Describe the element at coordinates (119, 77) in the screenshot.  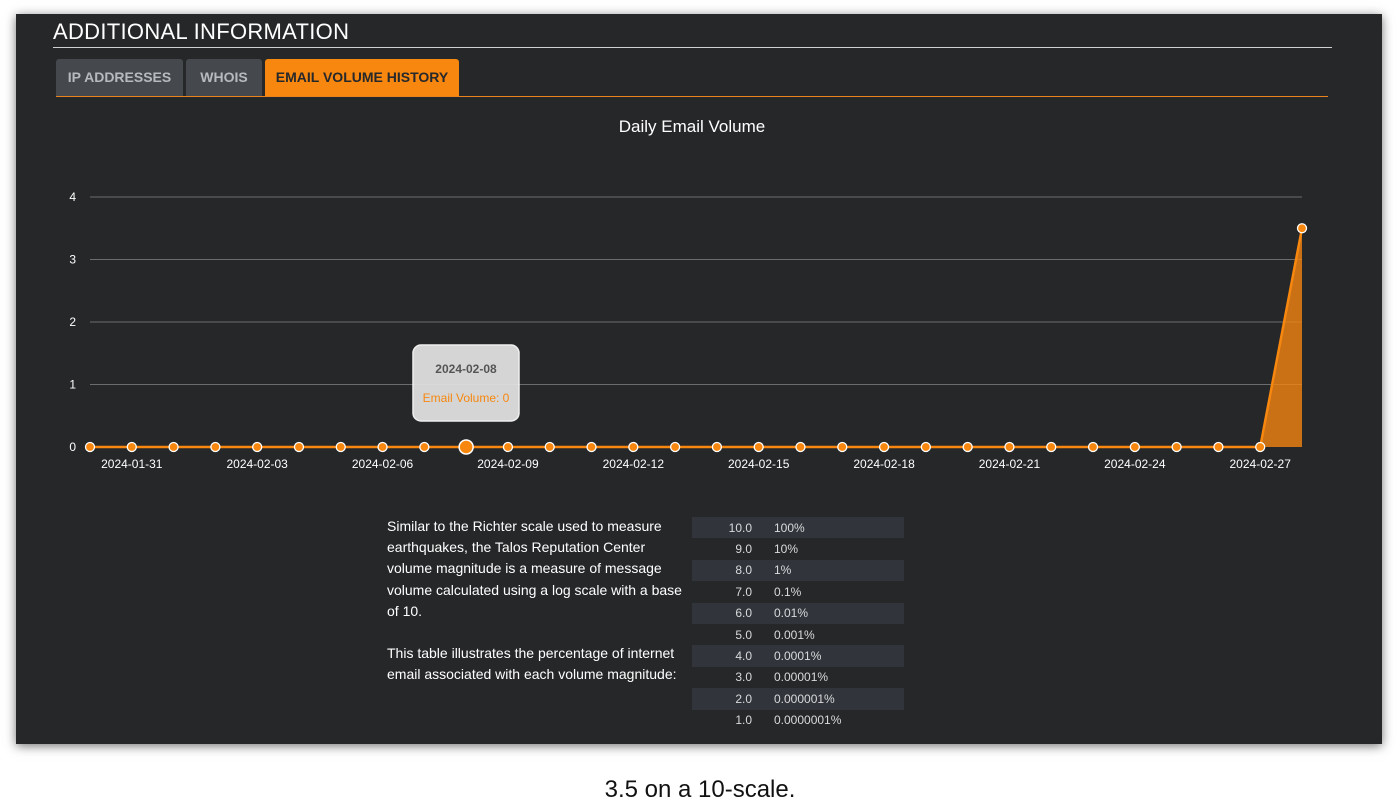
I see `tab-ip-addresses: IP ADDRESSES` at that location.